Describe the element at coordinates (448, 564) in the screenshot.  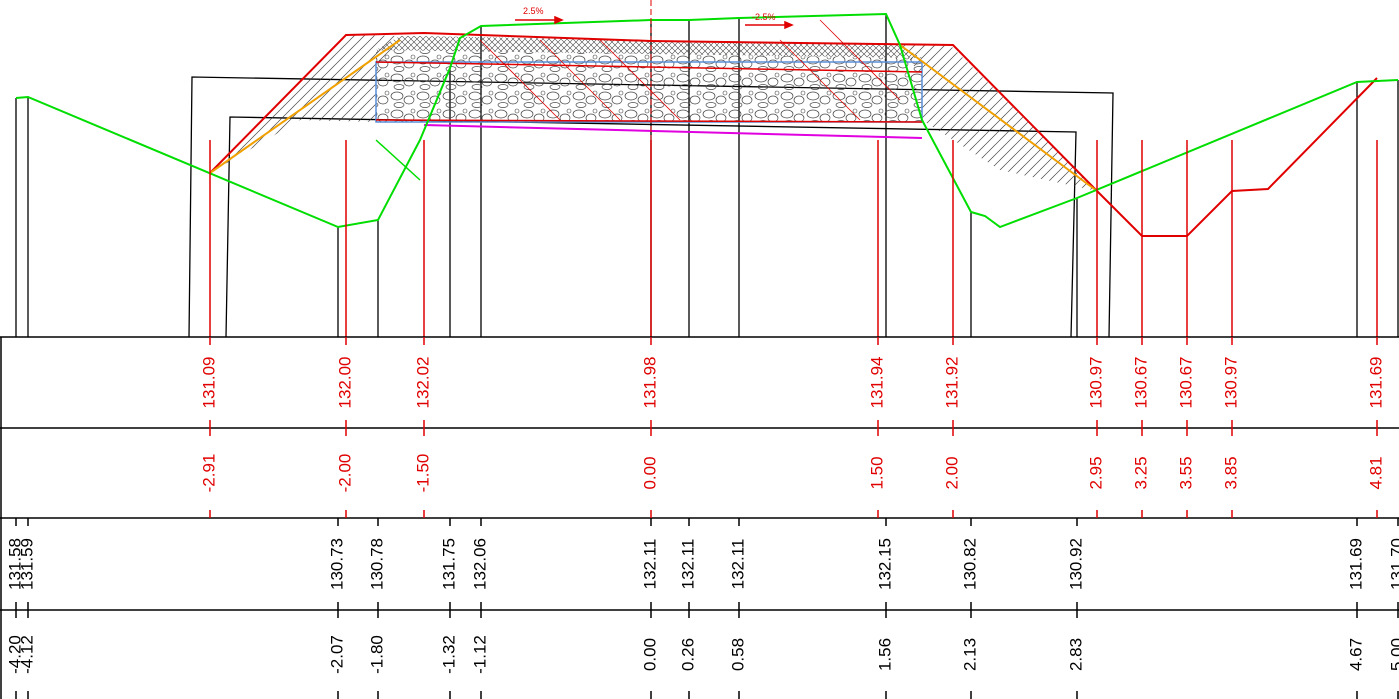
I see `ground-elevation-label: 131.75` at that location.